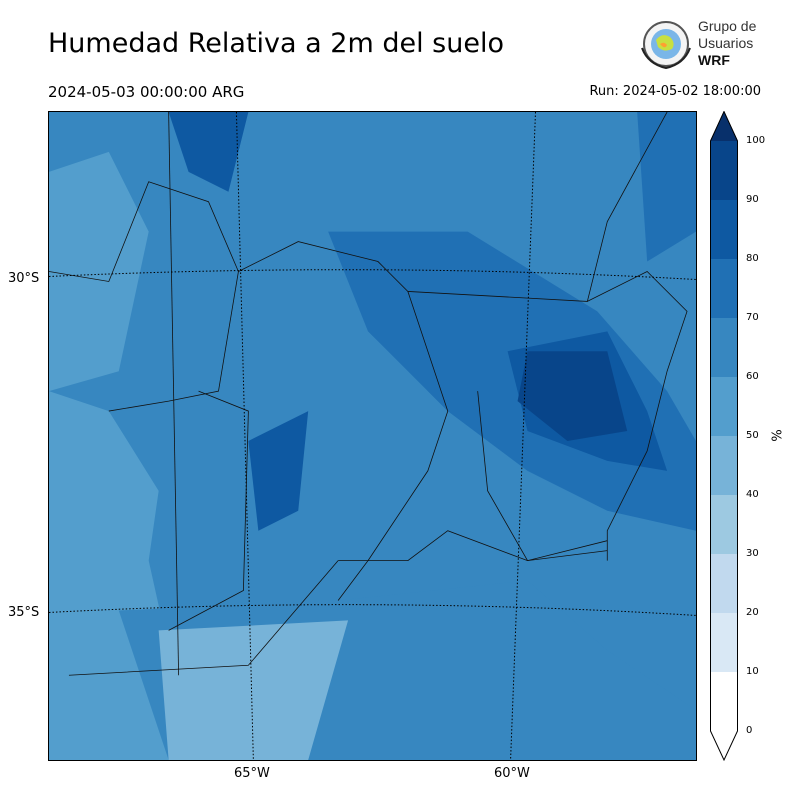 Image resolution: width=800 pixels, height=800 pixels. I want to click on lat-label-30s: 30°S, so click(24, 278).